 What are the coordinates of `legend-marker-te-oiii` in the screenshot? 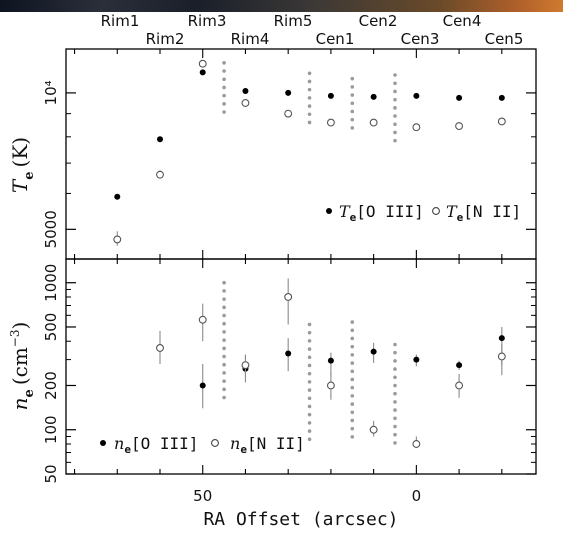 It's located at (329, 211).